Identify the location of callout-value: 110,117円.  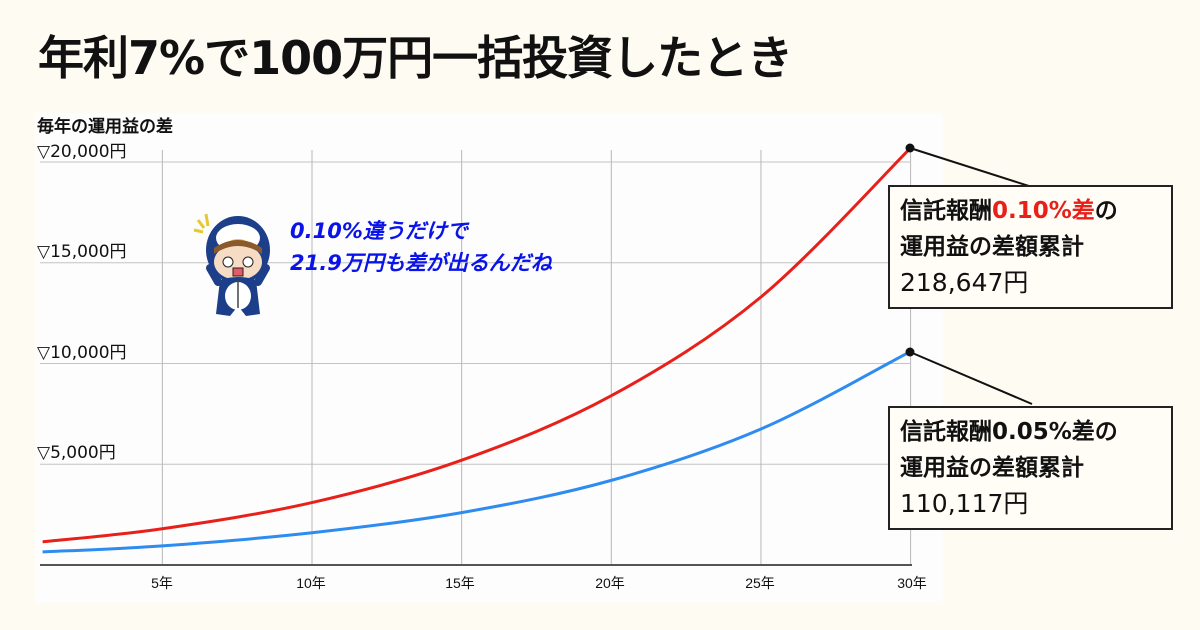
(964, 503).